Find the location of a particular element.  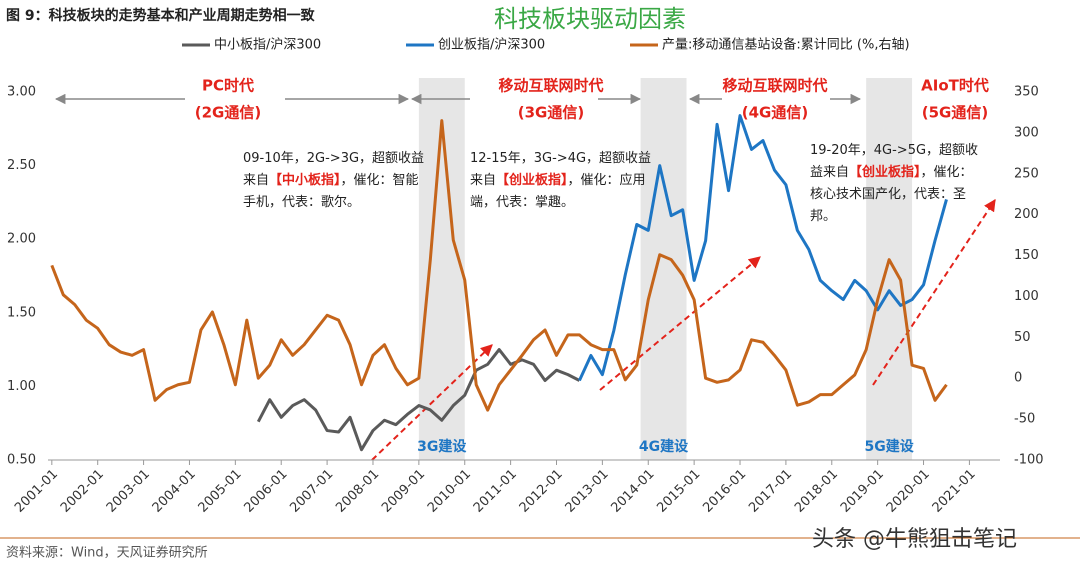

x-tick-label: 2012-01 is located at coordinates (541, 491).